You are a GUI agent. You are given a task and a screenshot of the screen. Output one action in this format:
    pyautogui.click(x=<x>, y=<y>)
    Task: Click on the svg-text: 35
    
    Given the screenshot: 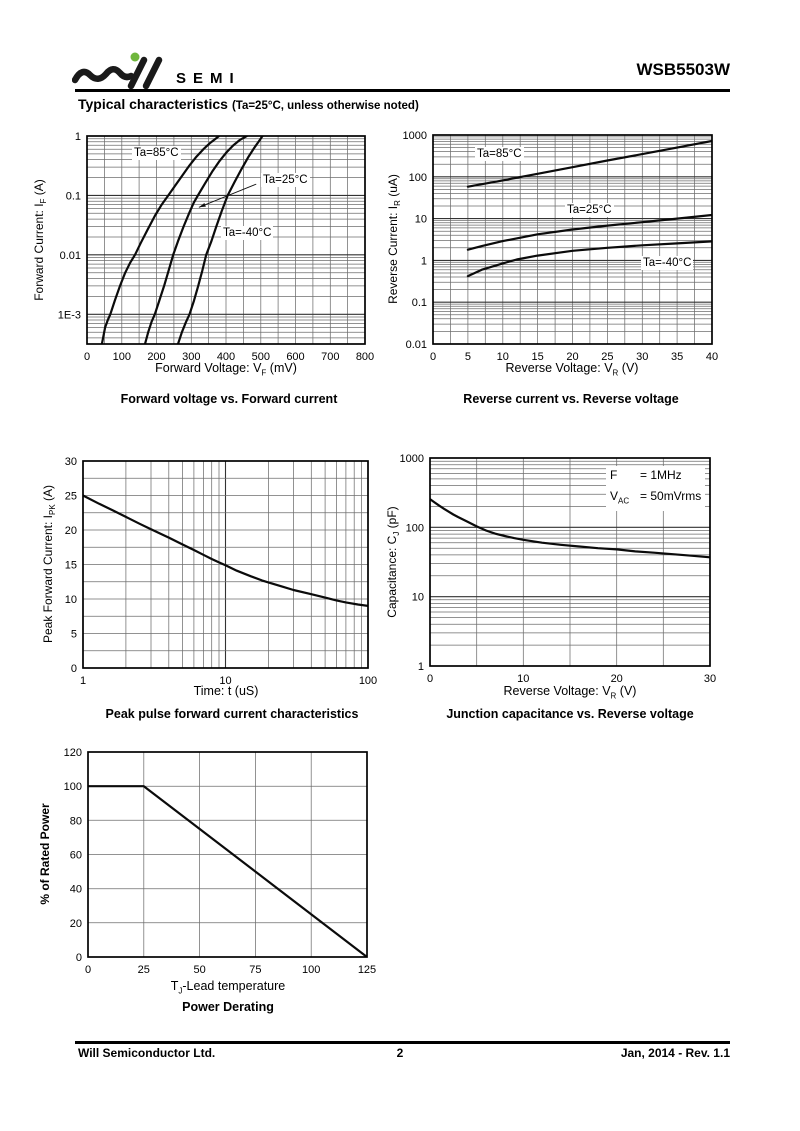 What is the action you would take?
    pyautogui.click(x=677, y=357)
    